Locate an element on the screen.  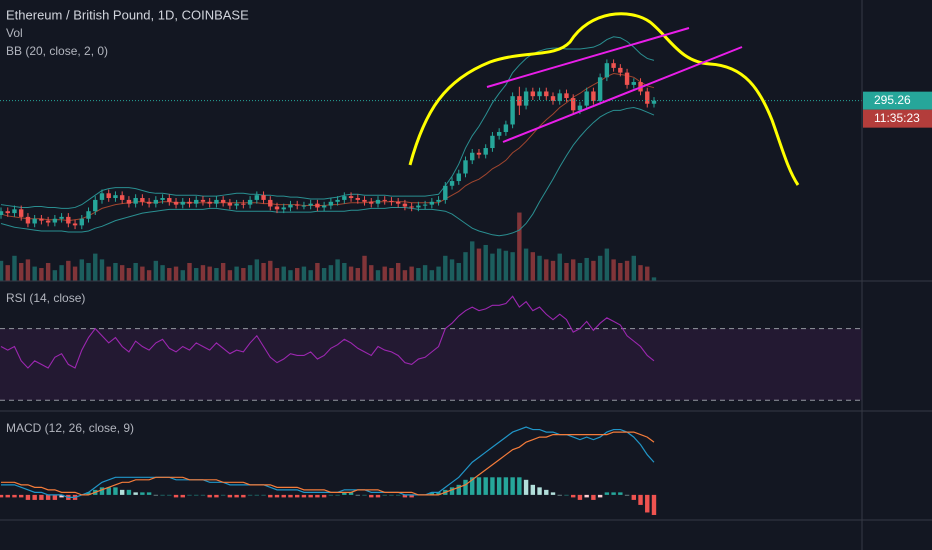
rsi-line is located at coordinates (327, 332).